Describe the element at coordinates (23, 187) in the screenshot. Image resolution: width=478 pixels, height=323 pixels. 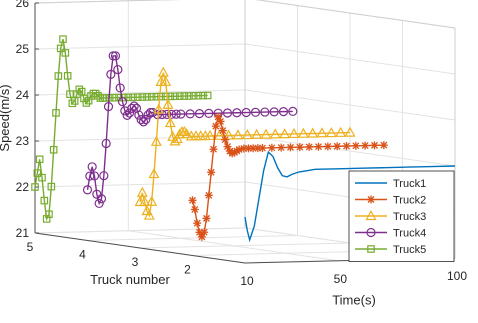
I see `z-tick-label: 22` at that location.